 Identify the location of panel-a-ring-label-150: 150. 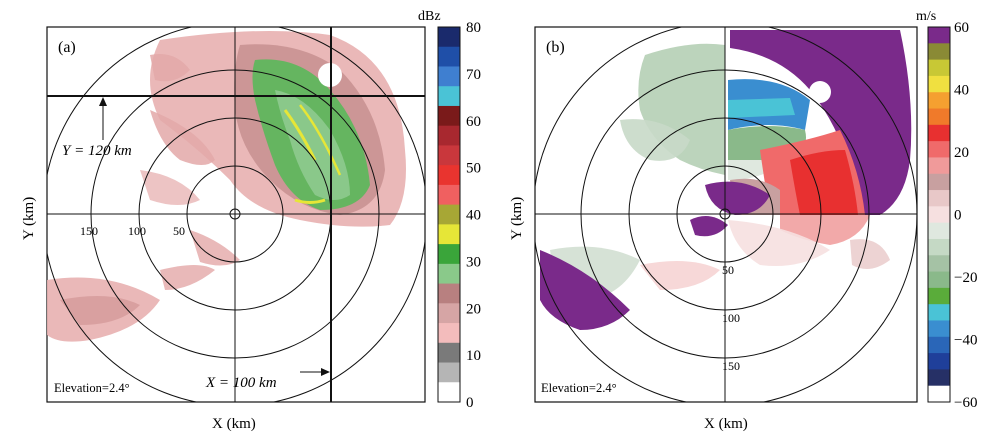
(89, 231).